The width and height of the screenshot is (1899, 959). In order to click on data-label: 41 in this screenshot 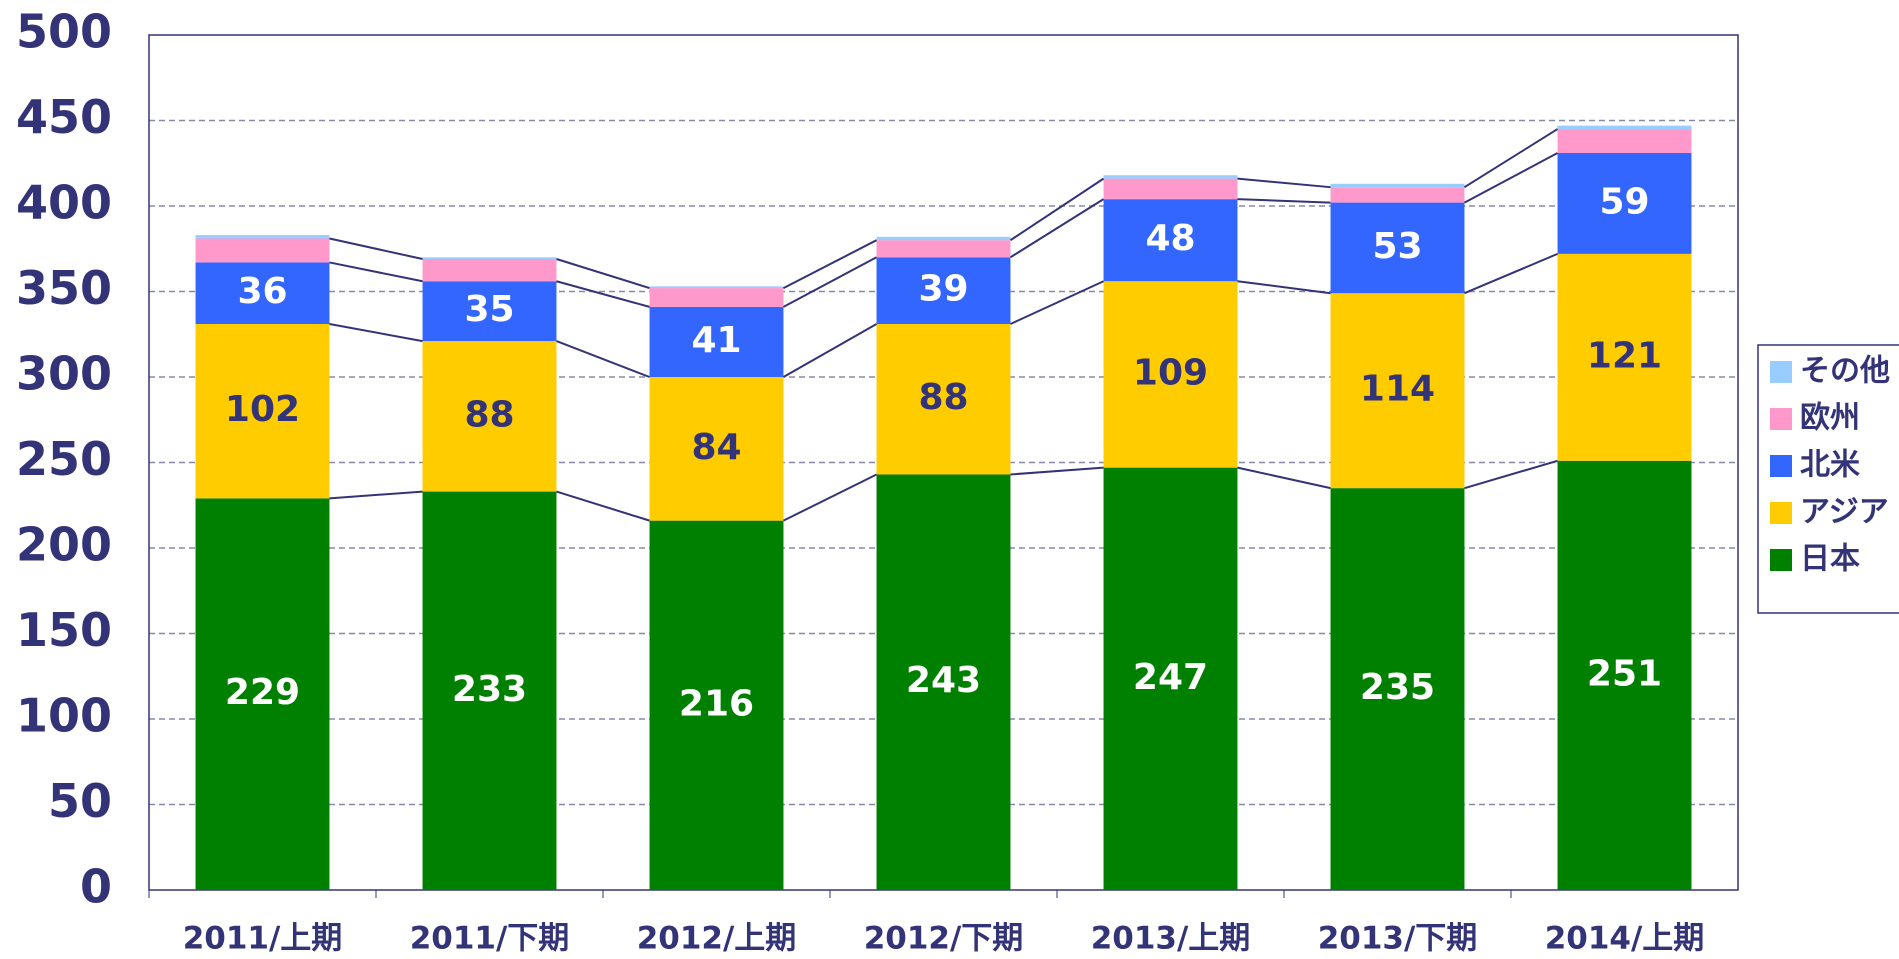, I will do `click(716, 340)`.